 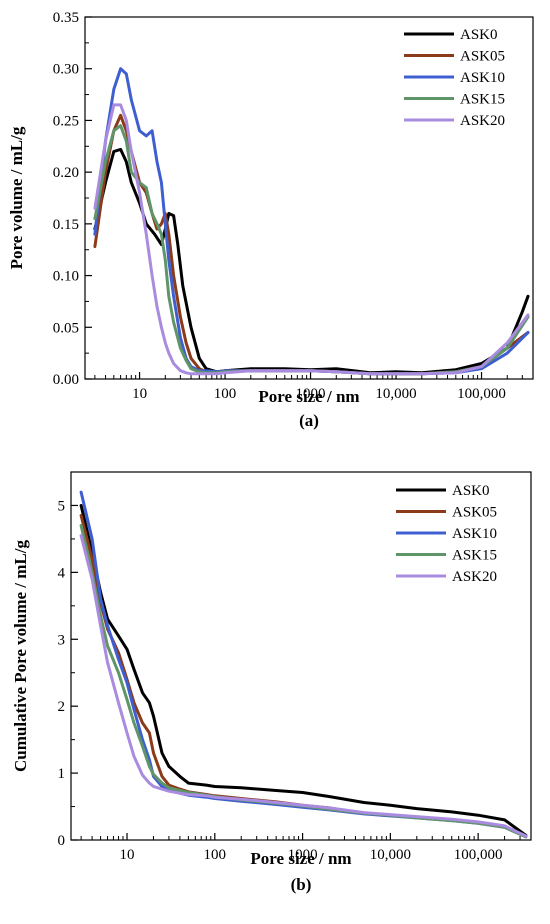 What do you see at coordinates (20, 656) in the screenshot?
I see `y-axis-title: Cumulative Pore volume / mL/g` at bounding box center [20, 656].